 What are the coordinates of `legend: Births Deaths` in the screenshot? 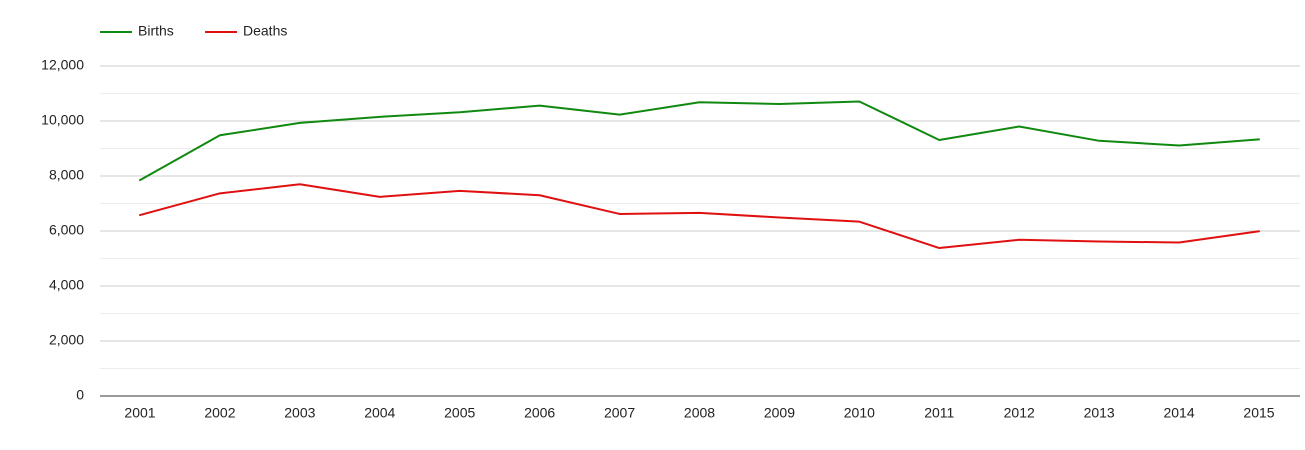 It's located at (193, 31).